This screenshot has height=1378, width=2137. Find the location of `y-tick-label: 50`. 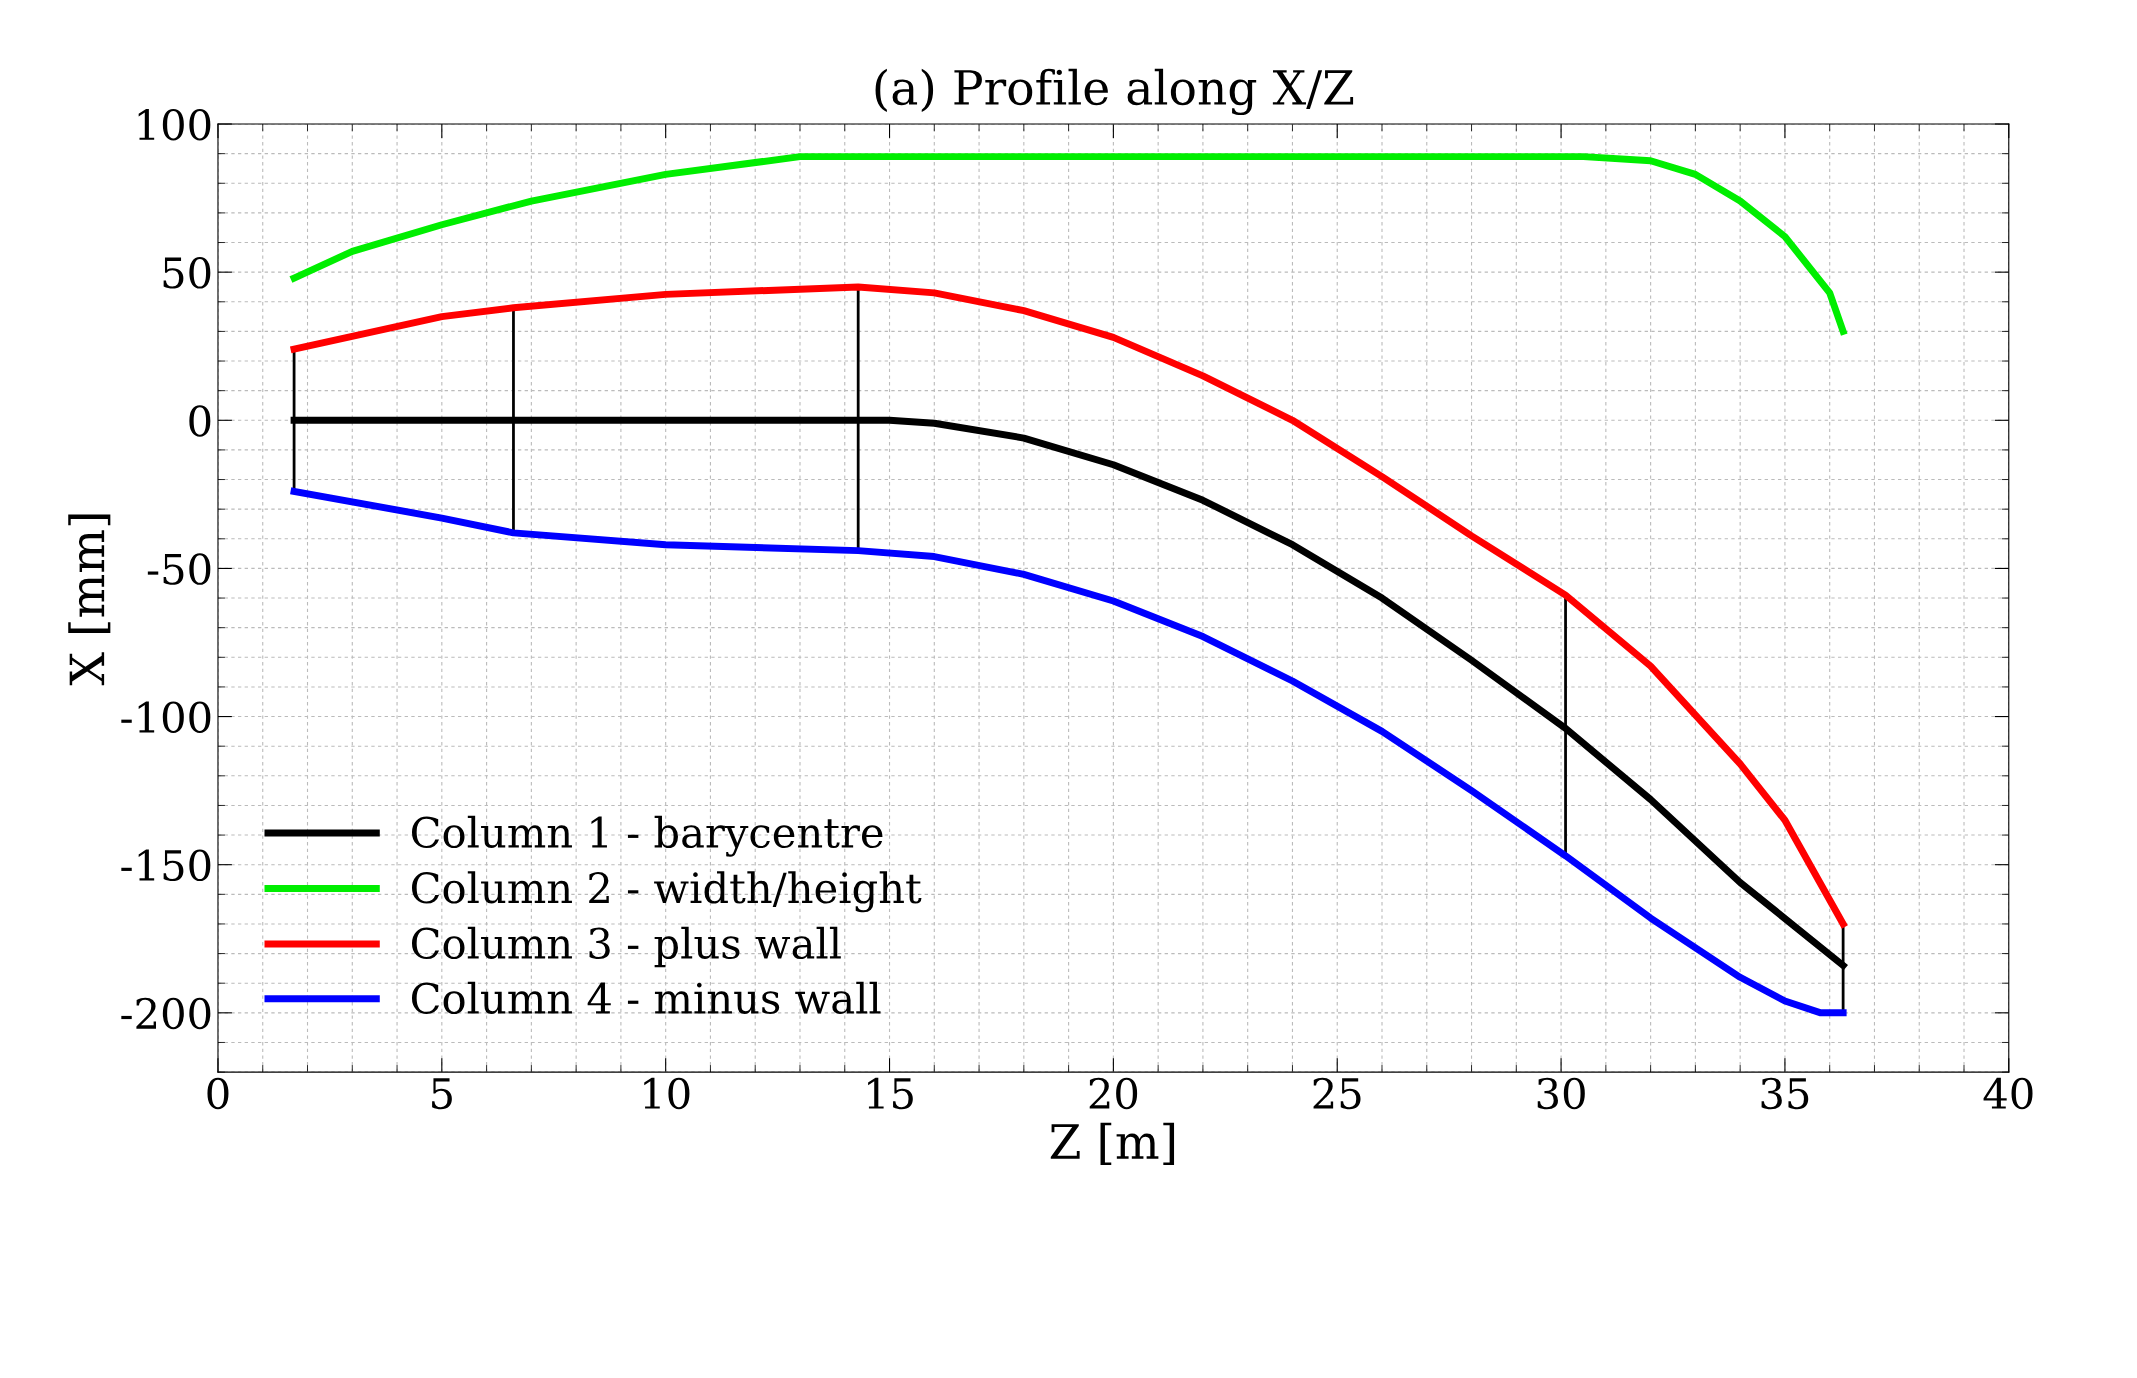

y-tick-label: 50 is located at coordinates (187, 273).